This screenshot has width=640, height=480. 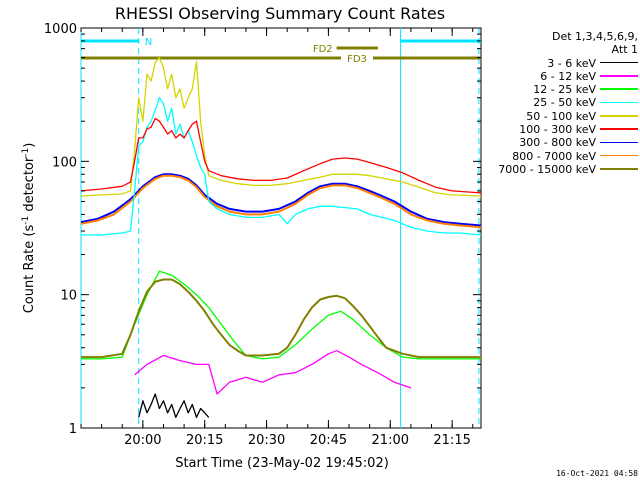 I want to click on legend-header-attenuator: Att 1, so click(x=624, y=50).